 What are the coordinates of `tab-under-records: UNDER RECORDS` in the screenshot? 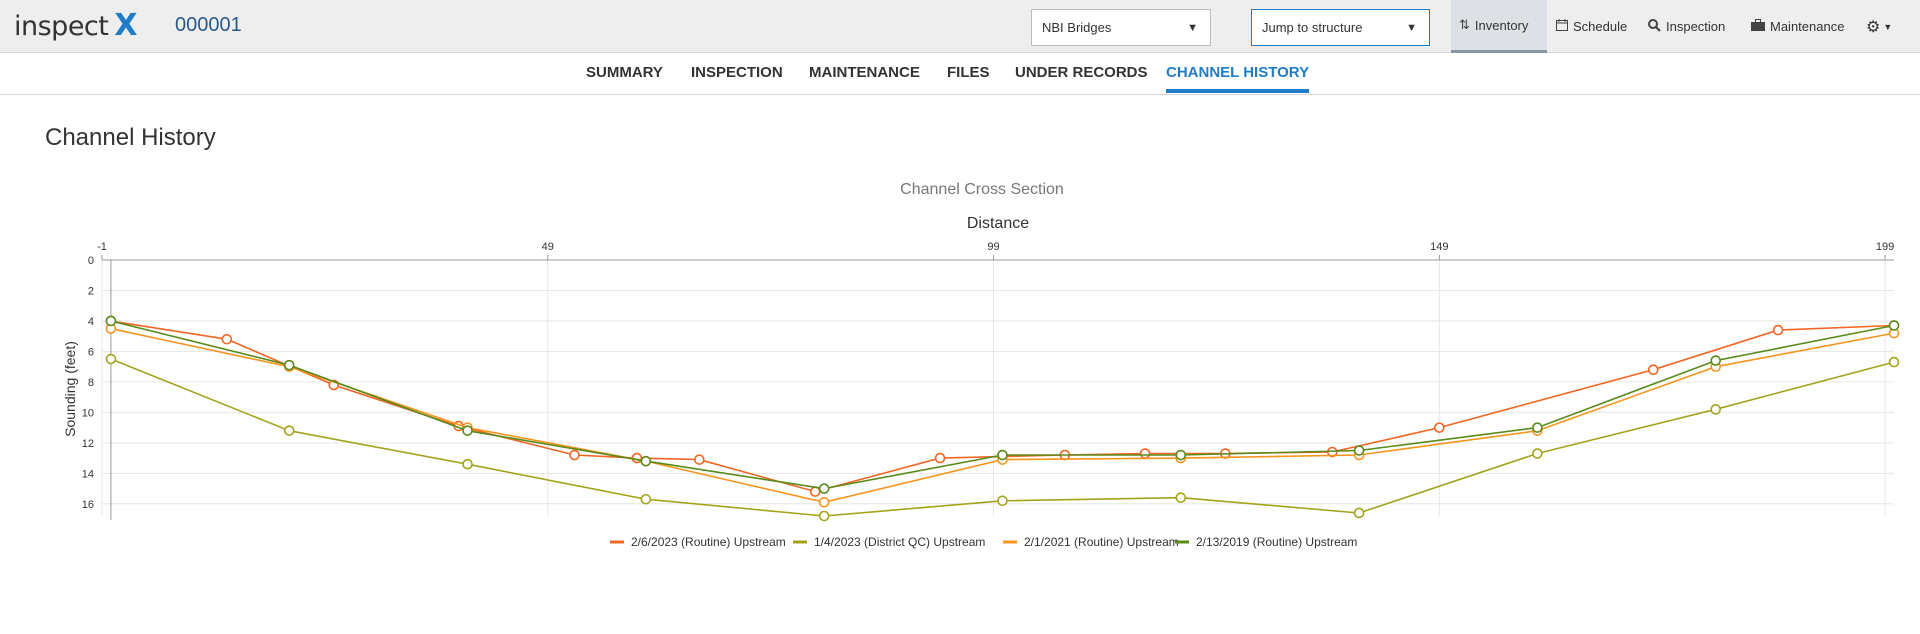 It's located at (1081, 72).